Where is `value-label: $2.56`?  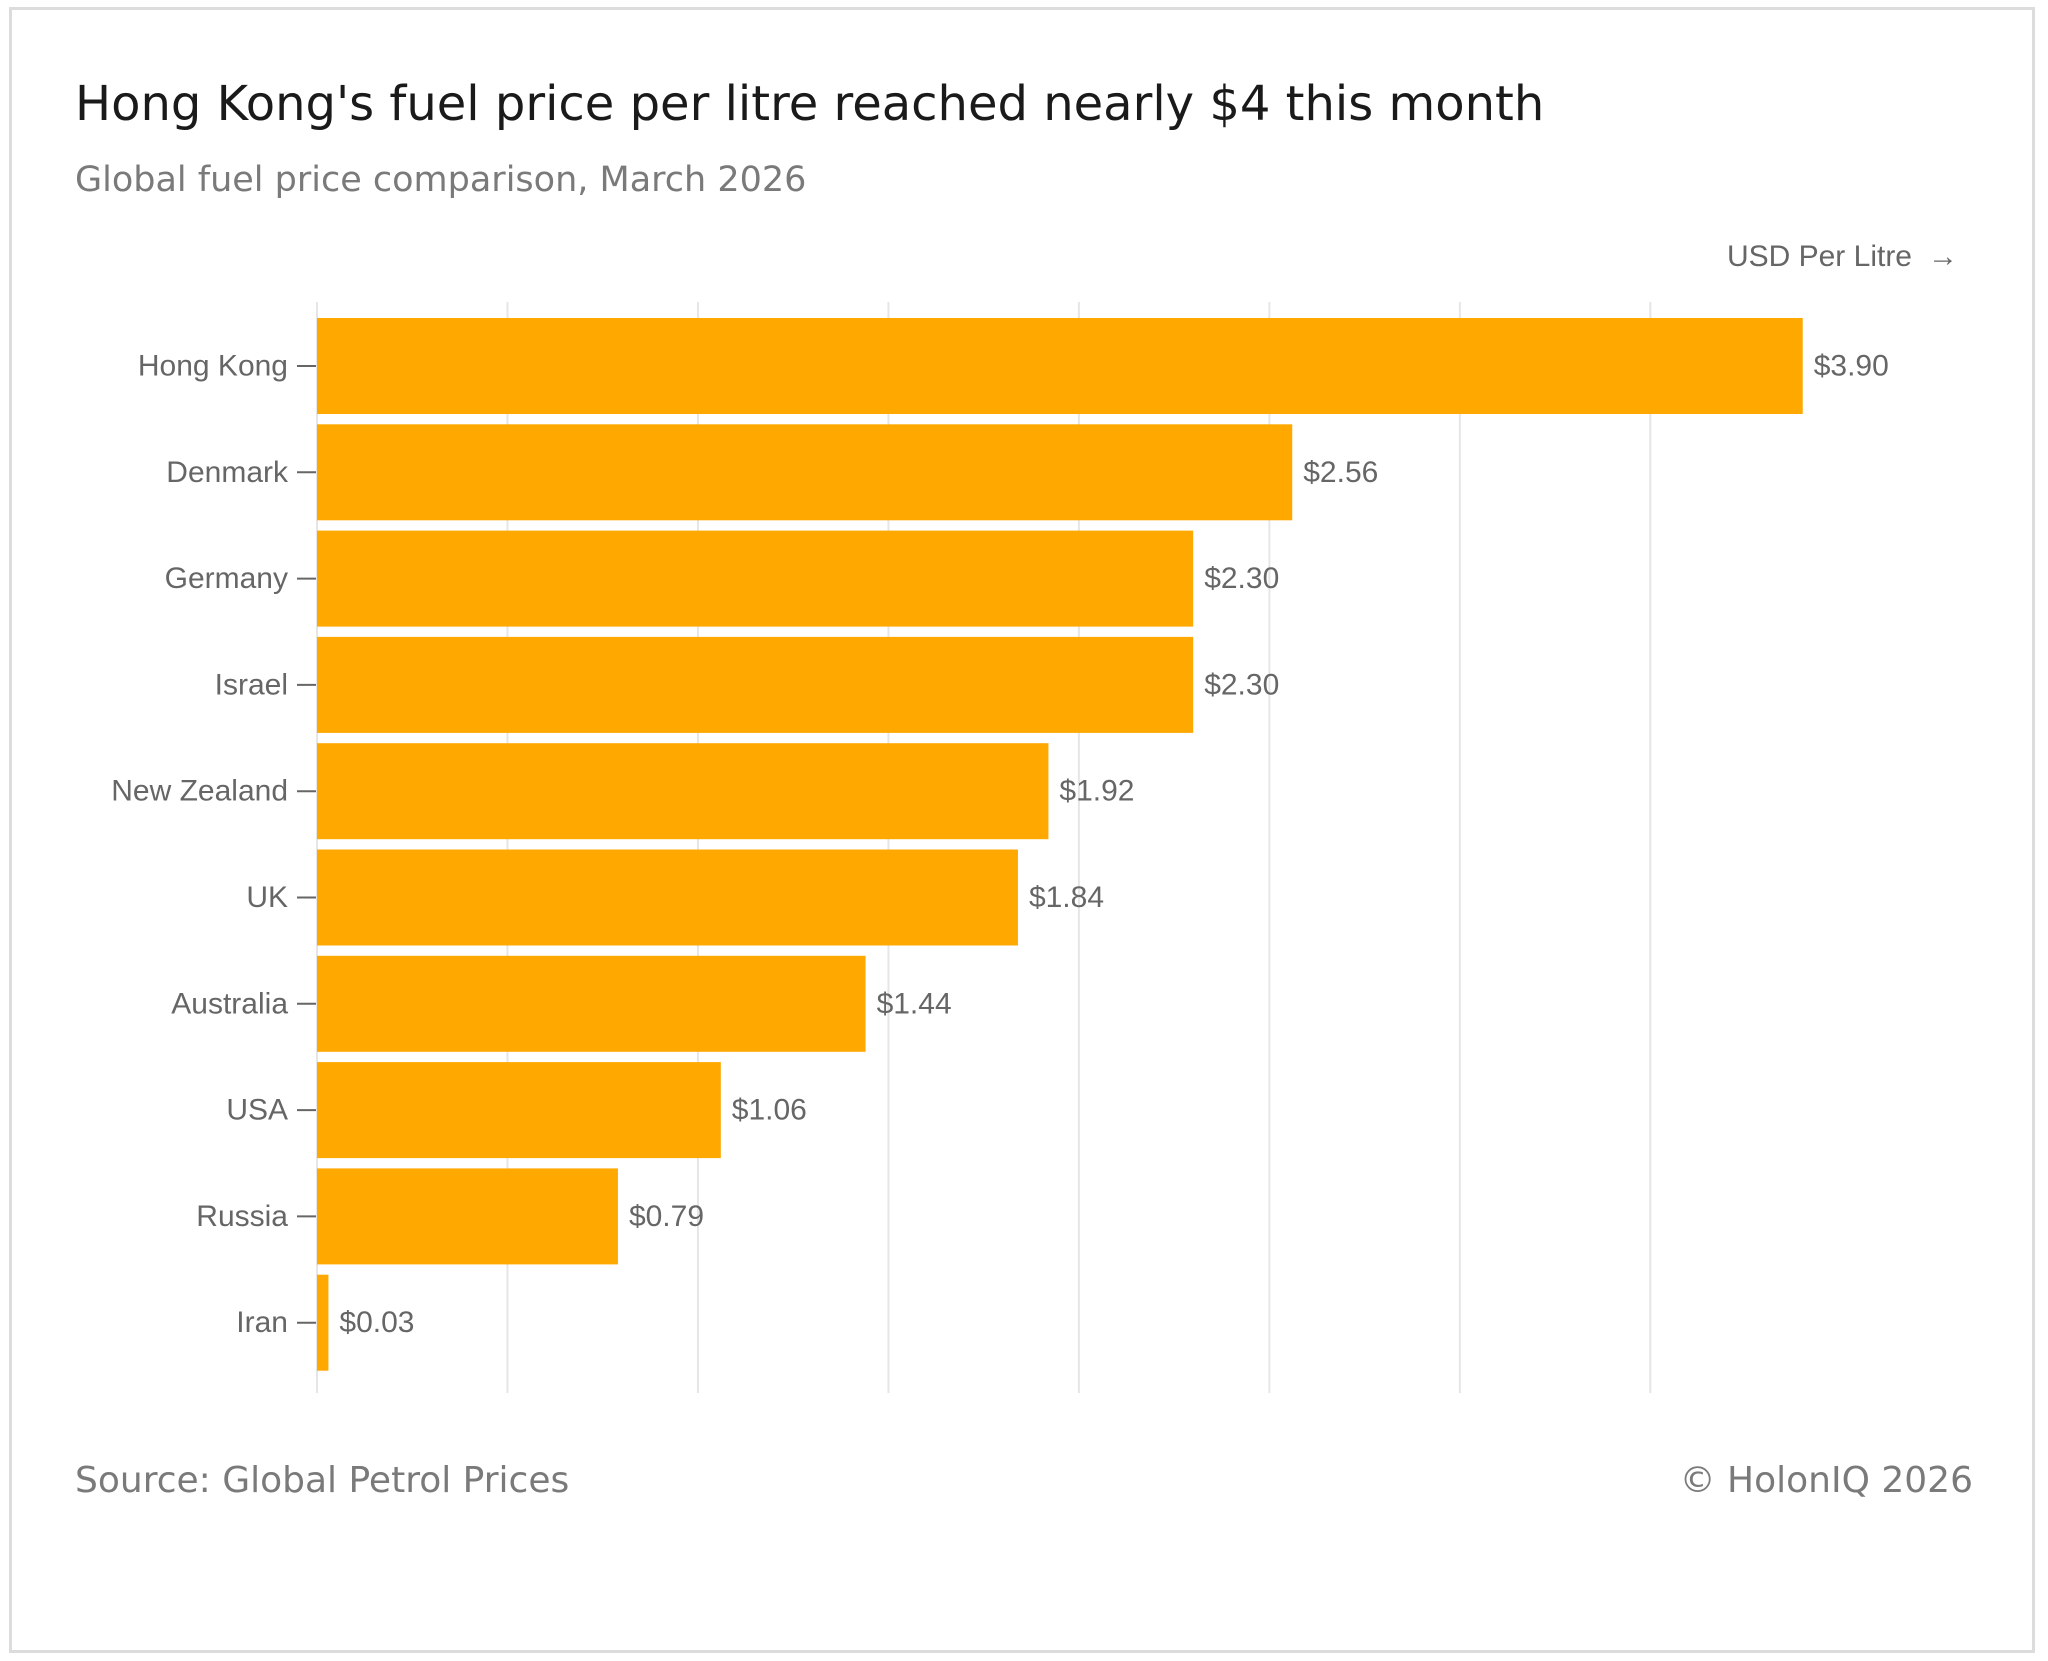 value-label: $2.56 is located at coordinates (1340, 472).